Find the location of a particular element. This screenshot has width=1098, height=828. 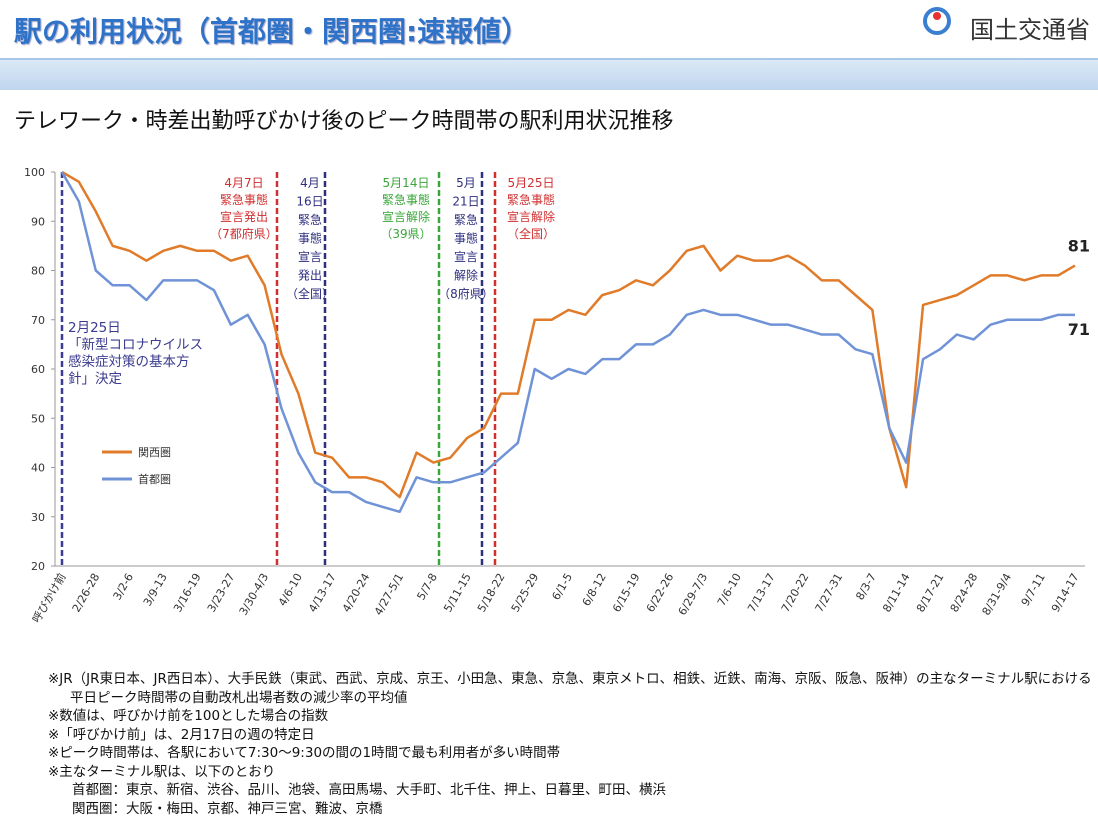

chart-title: テレワーク・時差出勤呼びかけ後のピーク時間帯の駅利用状況推移 is located at coordinates (344, 121).